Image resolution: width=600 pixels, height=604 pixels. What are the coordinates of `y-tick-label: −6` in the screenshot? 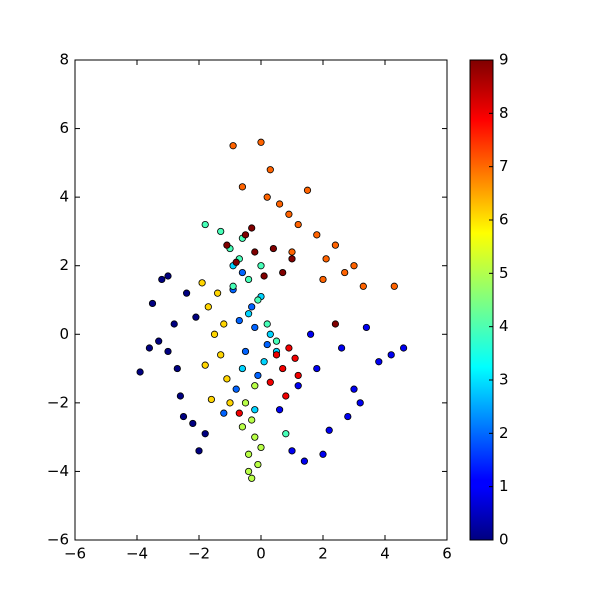 It's located at (58, 540).